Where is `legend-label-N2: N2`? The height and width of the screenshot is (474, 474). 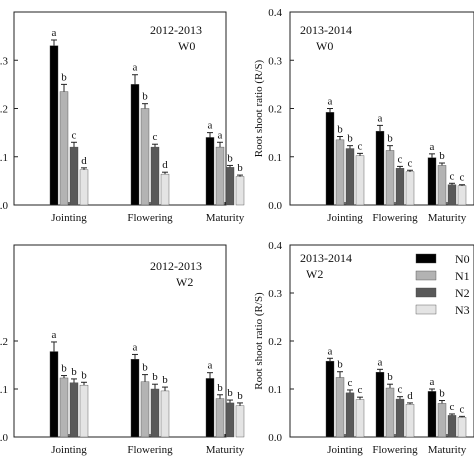 legend-label-N2: N2 is located at coordinates (462, 293).